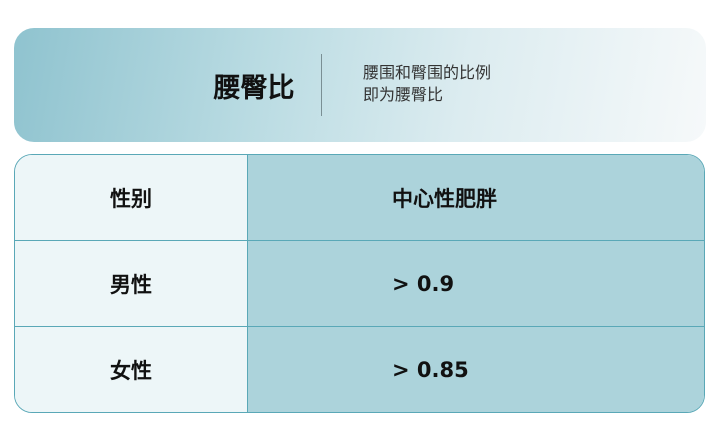  I want to click on row-male-label: 男性, so click(131, 284).